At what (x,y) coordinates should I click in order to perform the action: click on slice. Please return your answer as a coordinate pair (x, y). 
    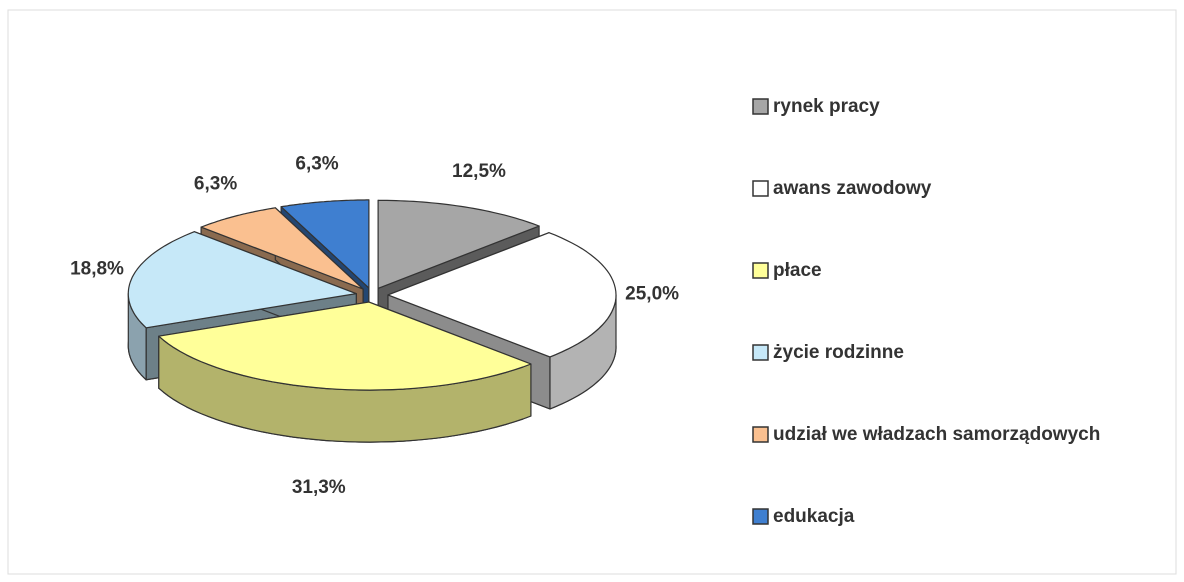
    Looking at the image, I should click on (345, 372).